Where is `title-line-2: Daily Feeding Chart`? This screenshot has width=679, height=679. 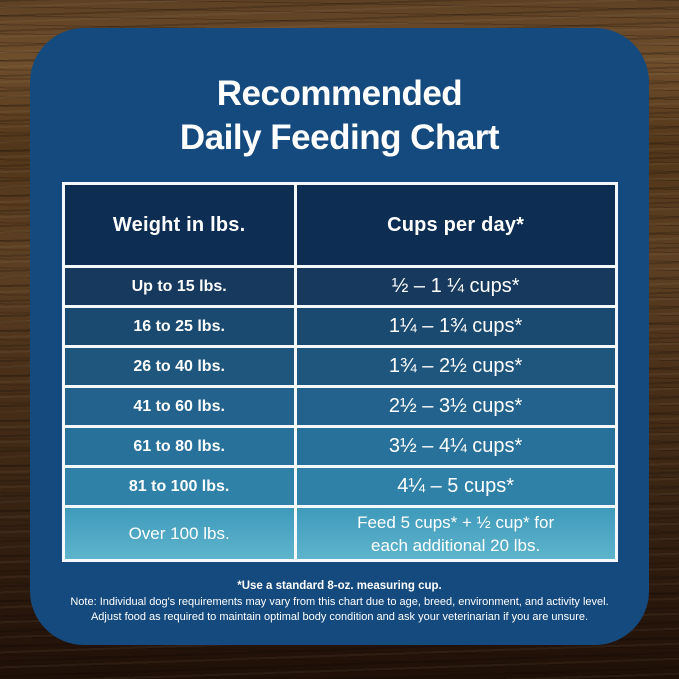
title-line-2: Daily Feeding Chart is located at coordinates (339, 137).